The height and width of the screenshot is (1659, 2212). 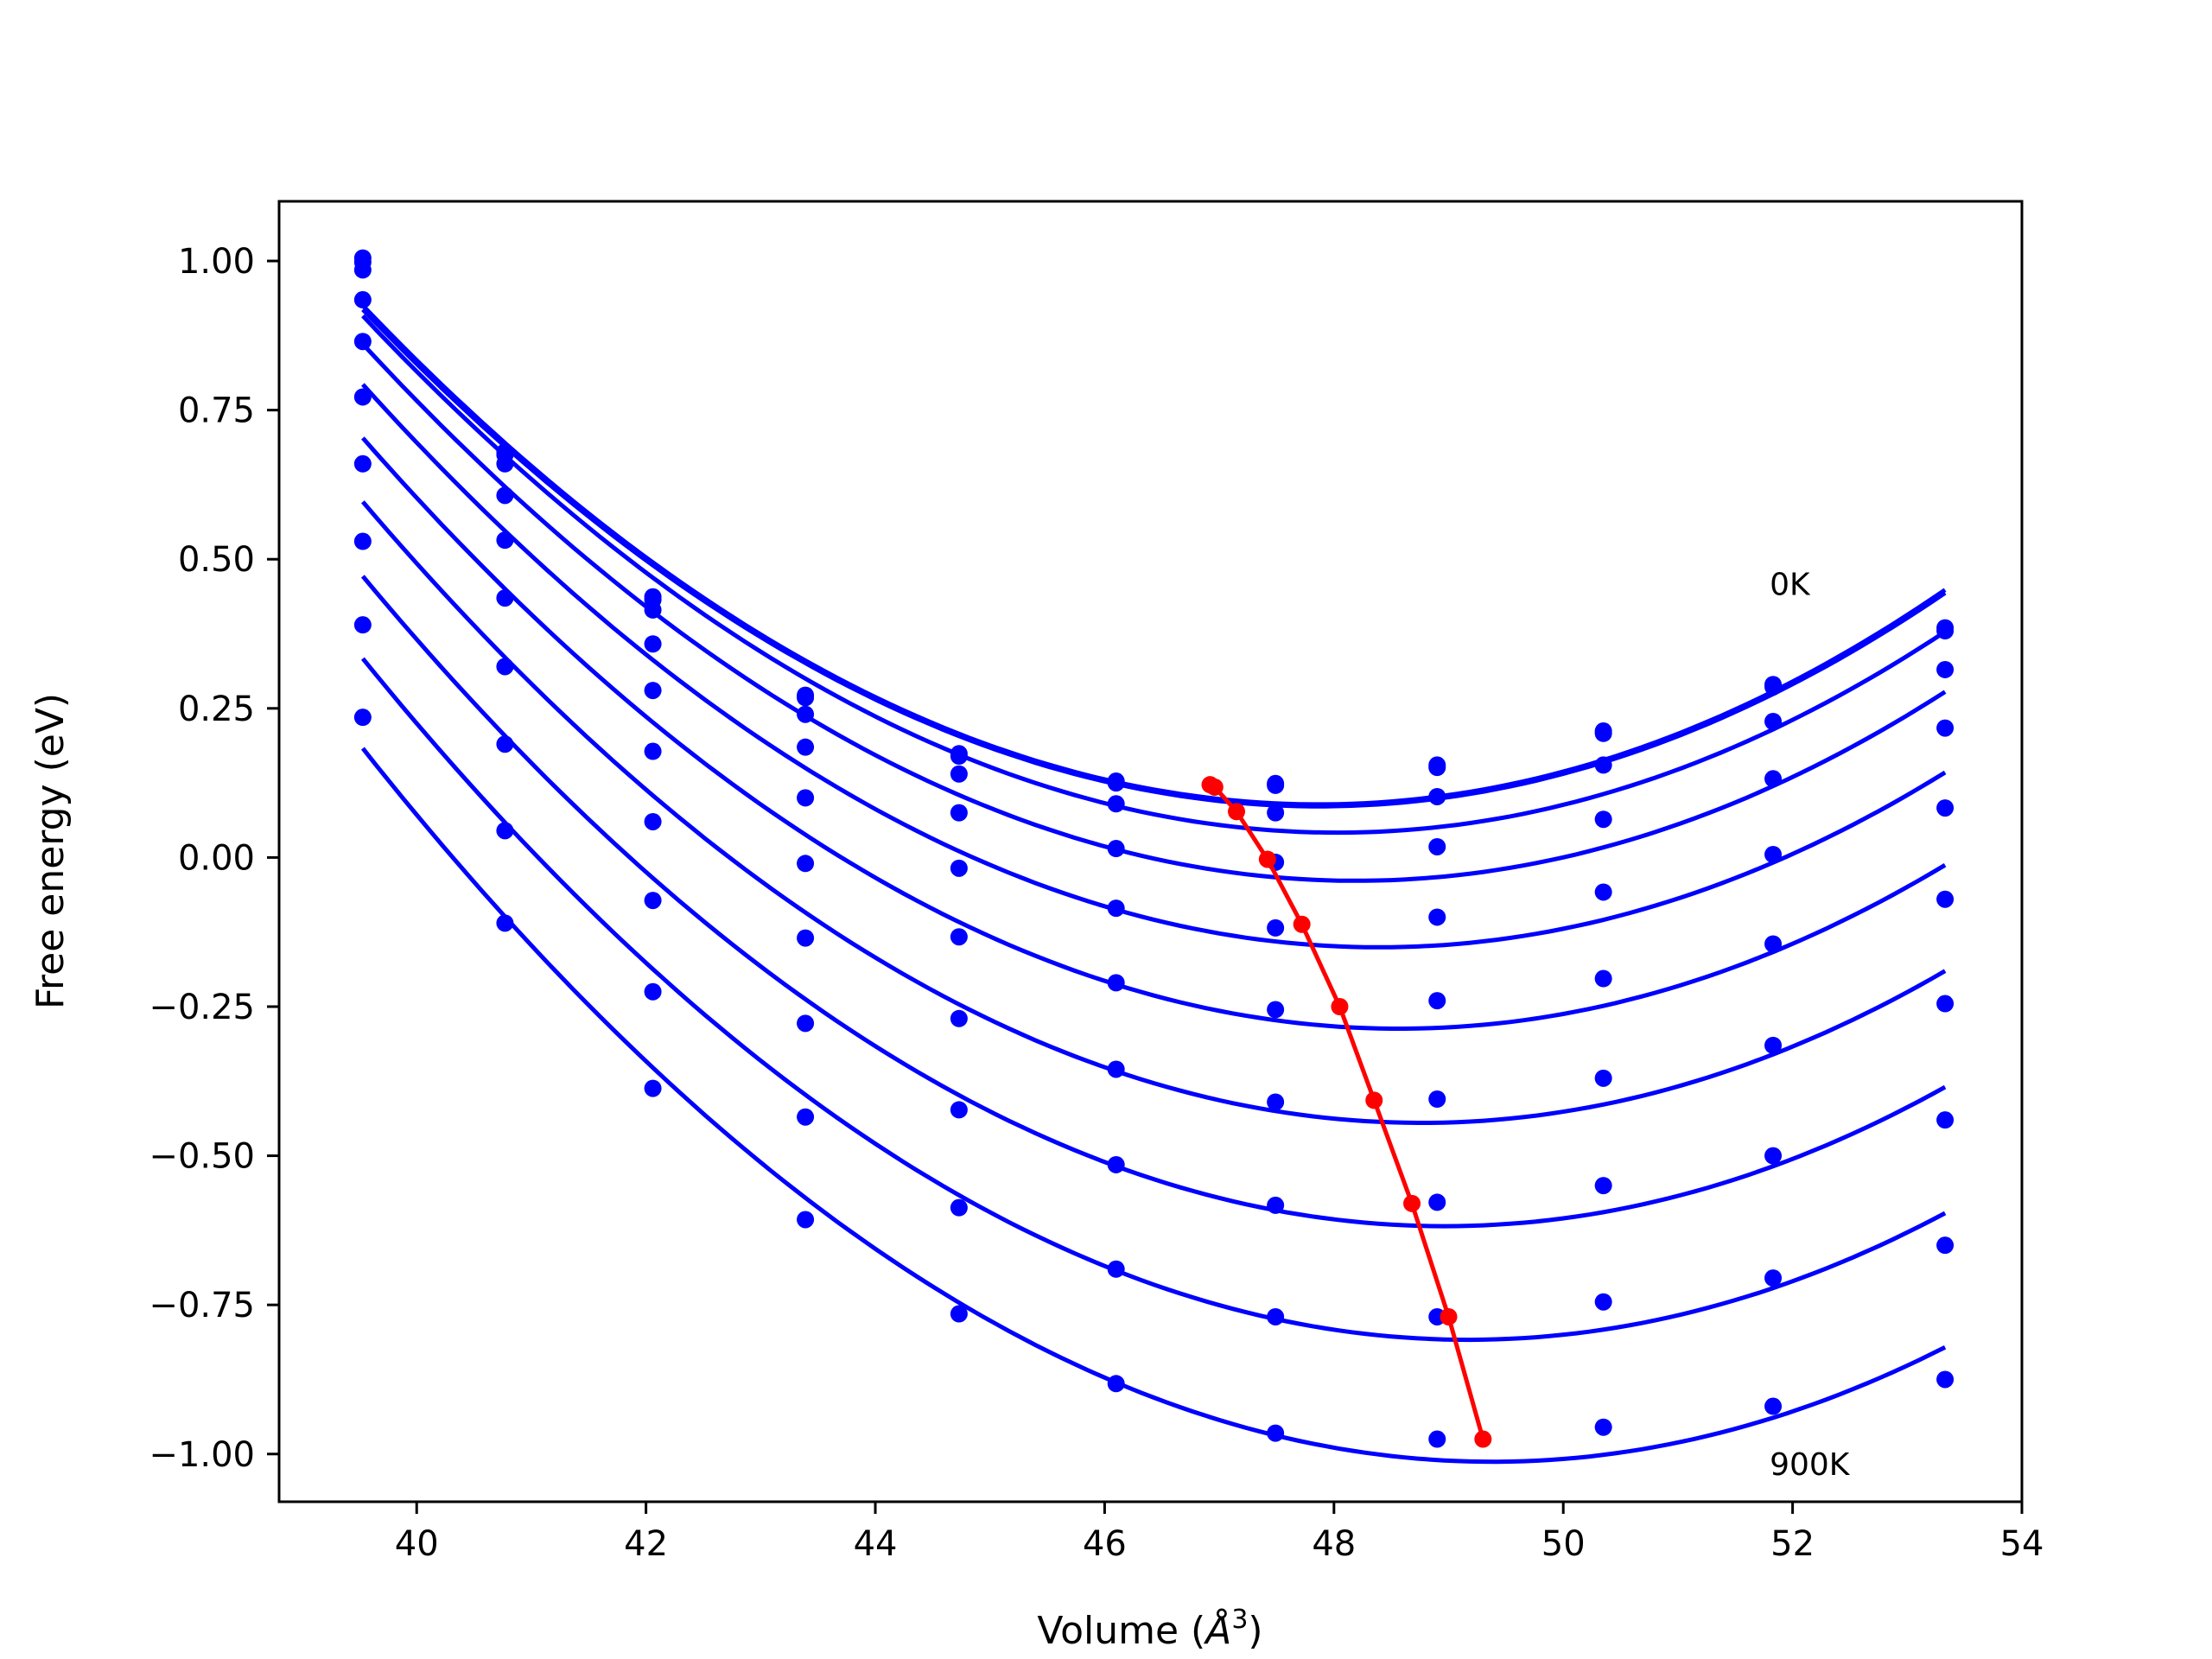 What do you see at coordinates (216, 411) in the screenshot?
I see `y-tick-label: 0.75` at bounding box center [216, 411].